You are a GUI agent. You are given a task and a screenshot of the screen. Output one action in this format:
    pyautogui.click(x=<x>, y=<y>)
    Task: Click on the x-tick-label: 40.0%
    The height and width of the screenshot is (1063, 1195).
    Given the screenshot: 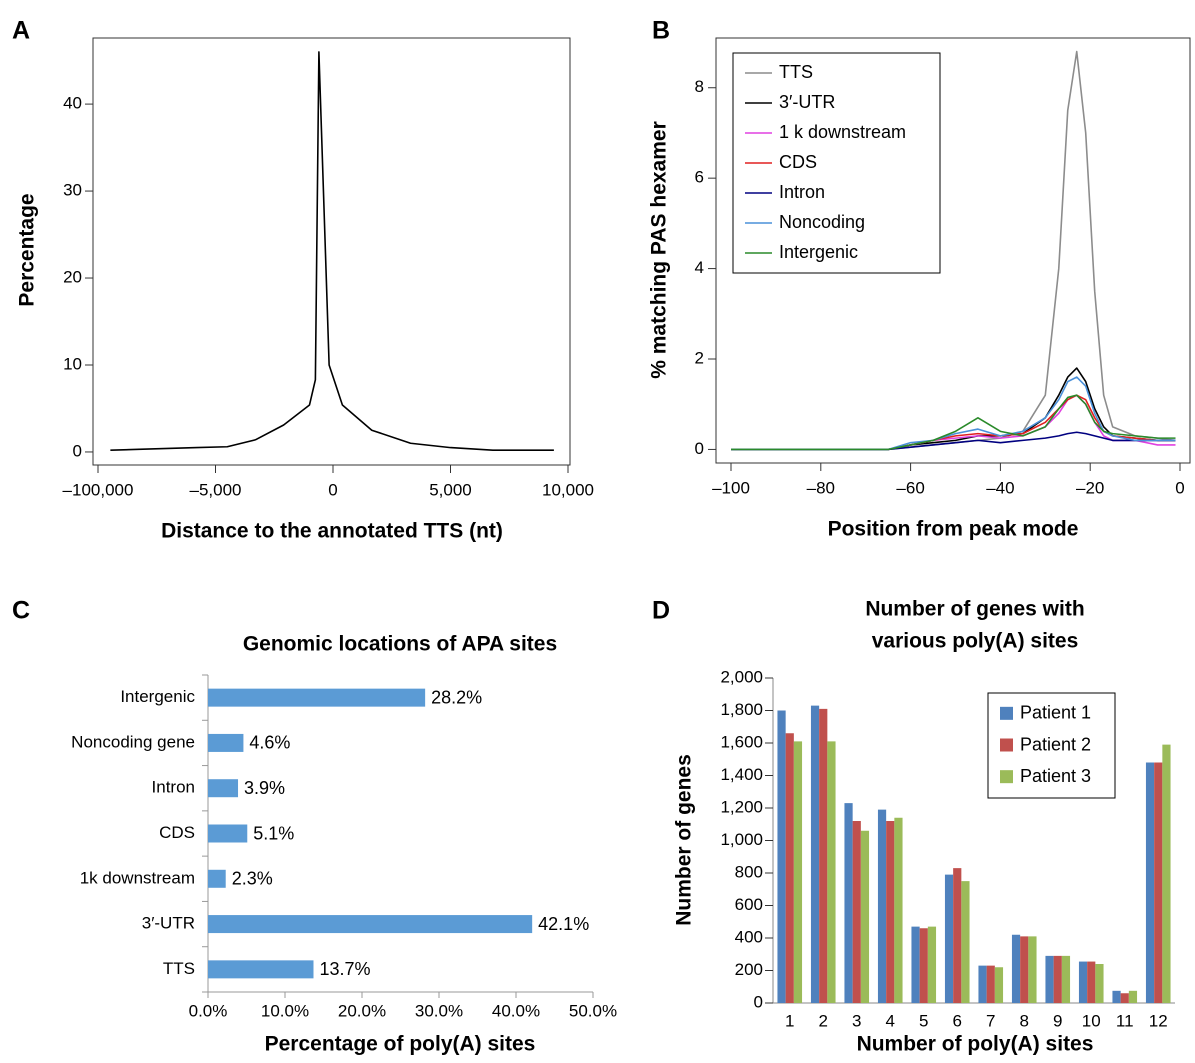 What is the action you would take?
    pyautogui.click(x=516, y=1010)
    